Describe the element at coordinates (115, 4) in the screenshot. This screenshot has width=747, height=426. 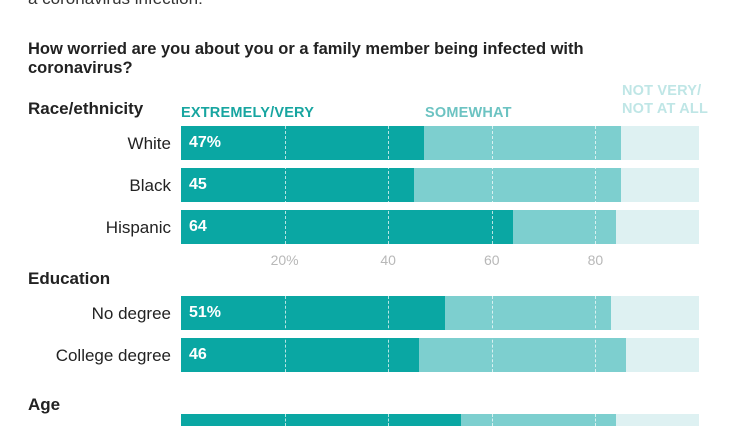
I see `top-cut-text: a coronavirus infection:` at that location.